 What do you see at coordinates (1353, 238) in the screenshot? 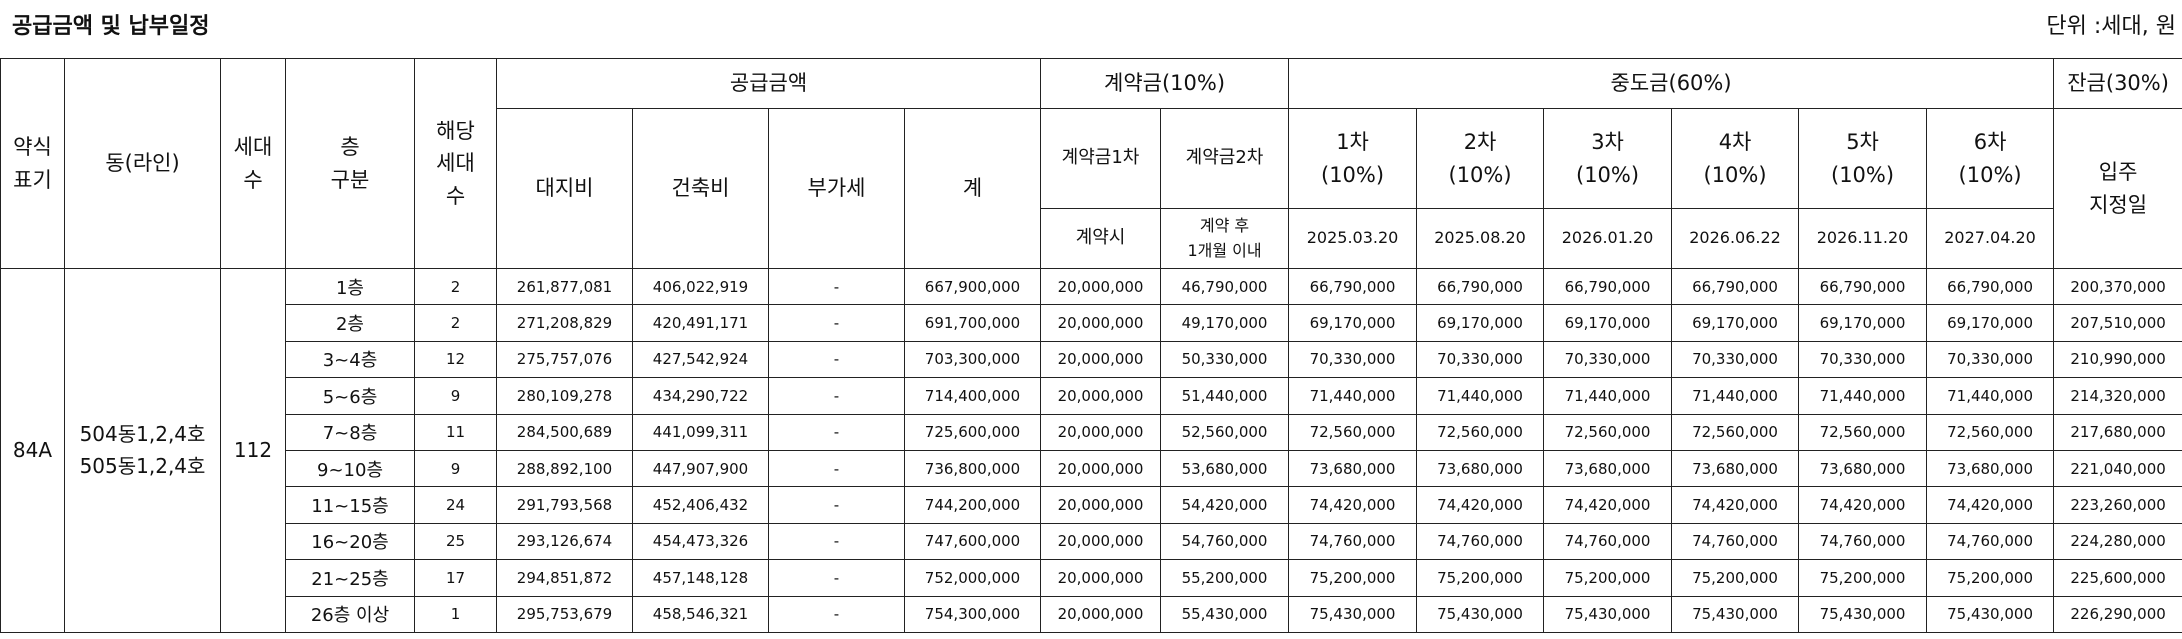
I see `header-middle-date-1: 2025.03.20` at bounding box center [1353, 238].